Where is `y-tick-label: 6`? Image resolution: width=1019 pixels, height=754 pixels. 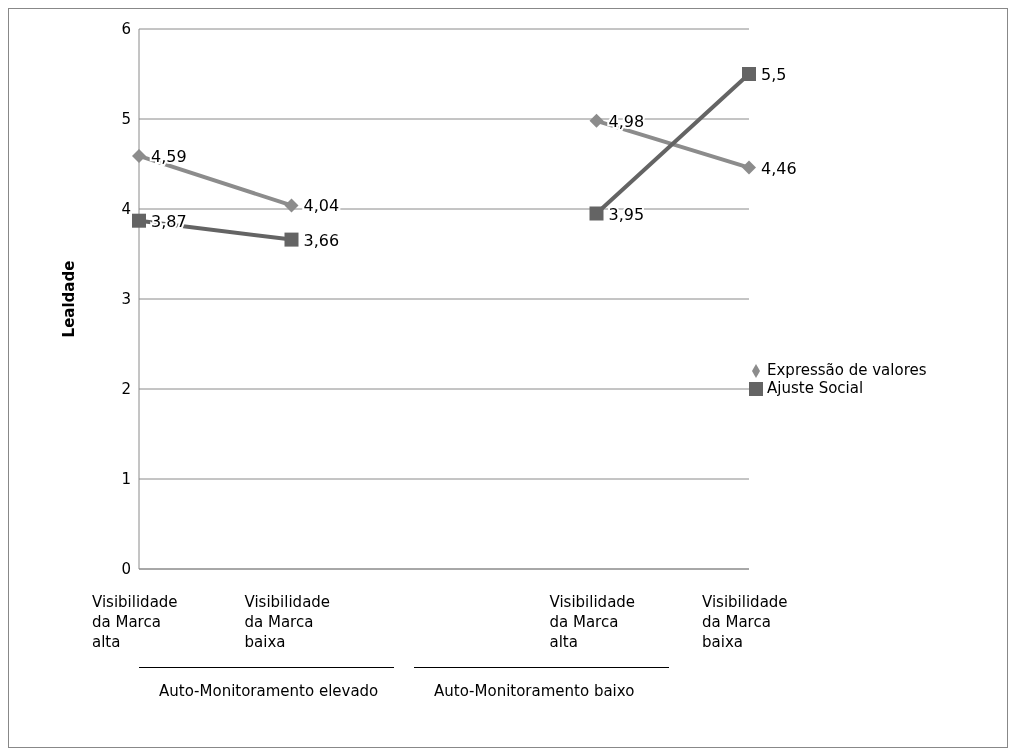 y-tick-label: 6 is located at coordinates (126, 29).